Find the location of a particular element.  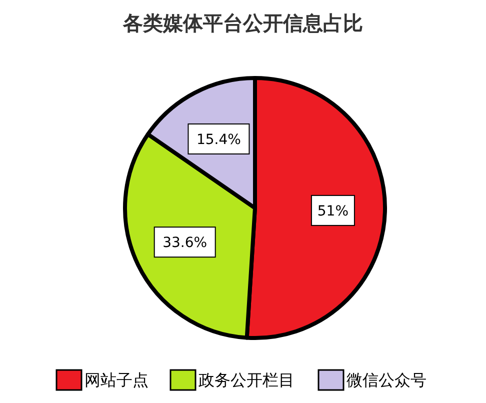

data-label: 15.4% is located at coordinates (218, 140).